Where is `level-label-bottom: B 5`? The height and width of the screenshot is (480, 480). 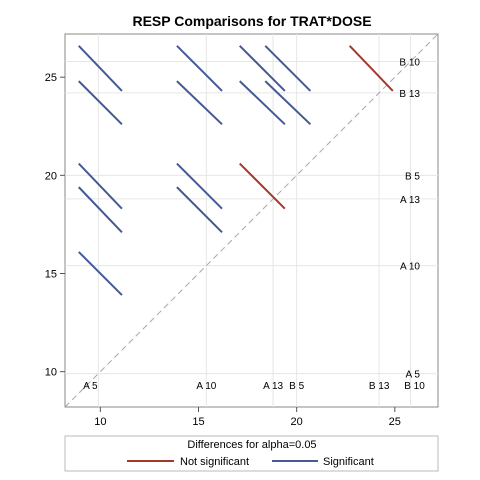
level-label-bottom: B 5 is located at coordinates (296, 386).